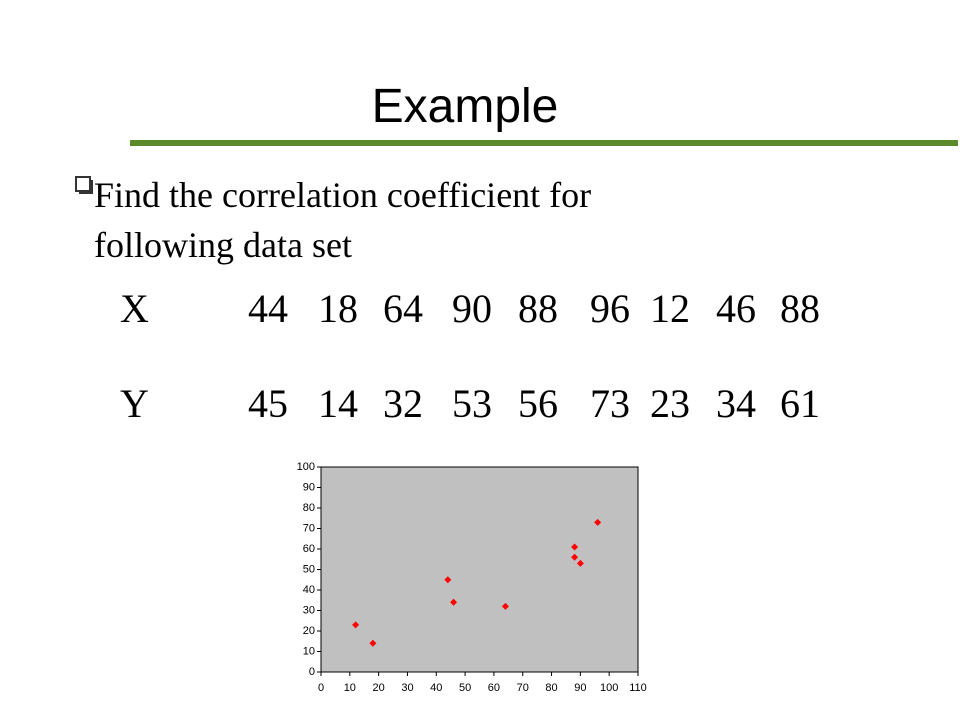  Describe the element at coordinates (610, 403) in the screenshot. I see `cell: 73` at that location.